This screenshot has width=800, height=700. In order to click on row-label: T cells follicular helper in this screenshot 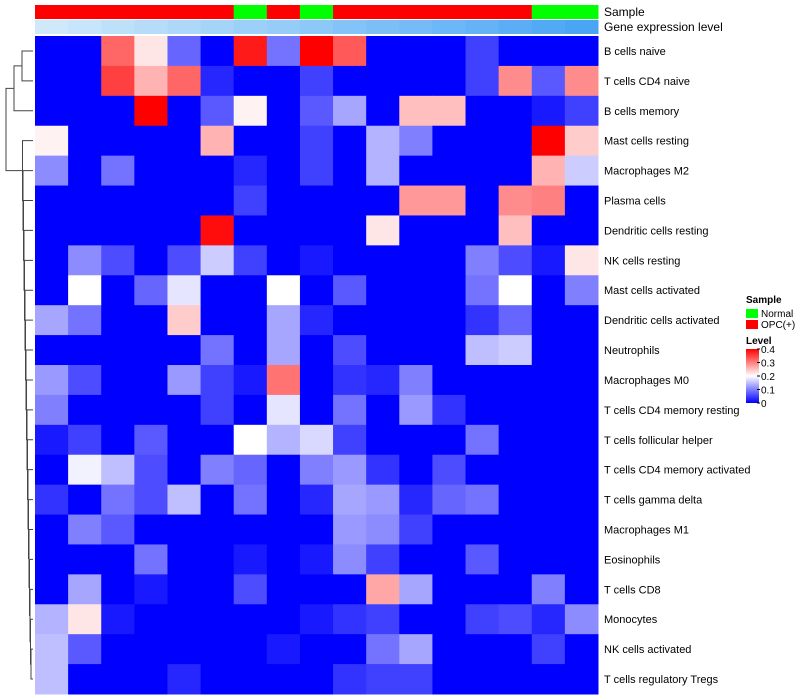, I will do `click(658, 441)`.